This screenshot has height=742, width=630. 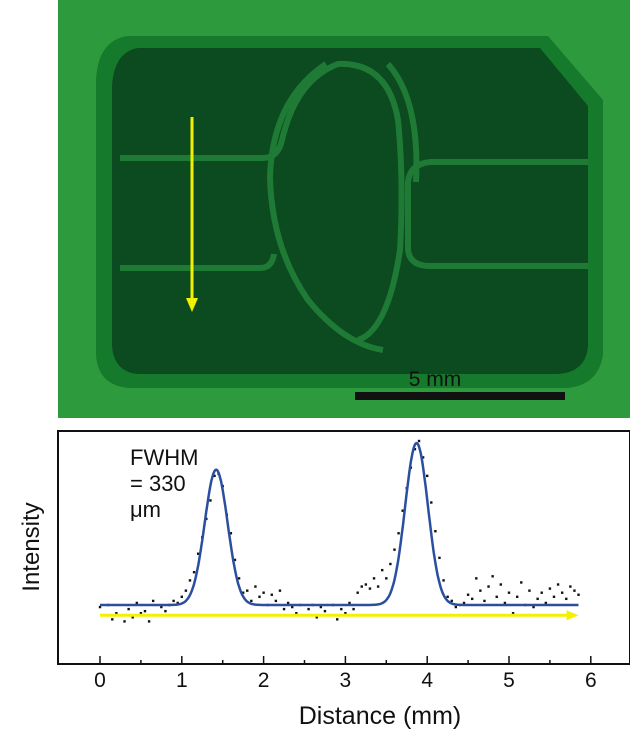 What do you see at coordinates (572, 615) in the screenshot?
I see `yellow-arrow-head` at bounding box center [572, 615].